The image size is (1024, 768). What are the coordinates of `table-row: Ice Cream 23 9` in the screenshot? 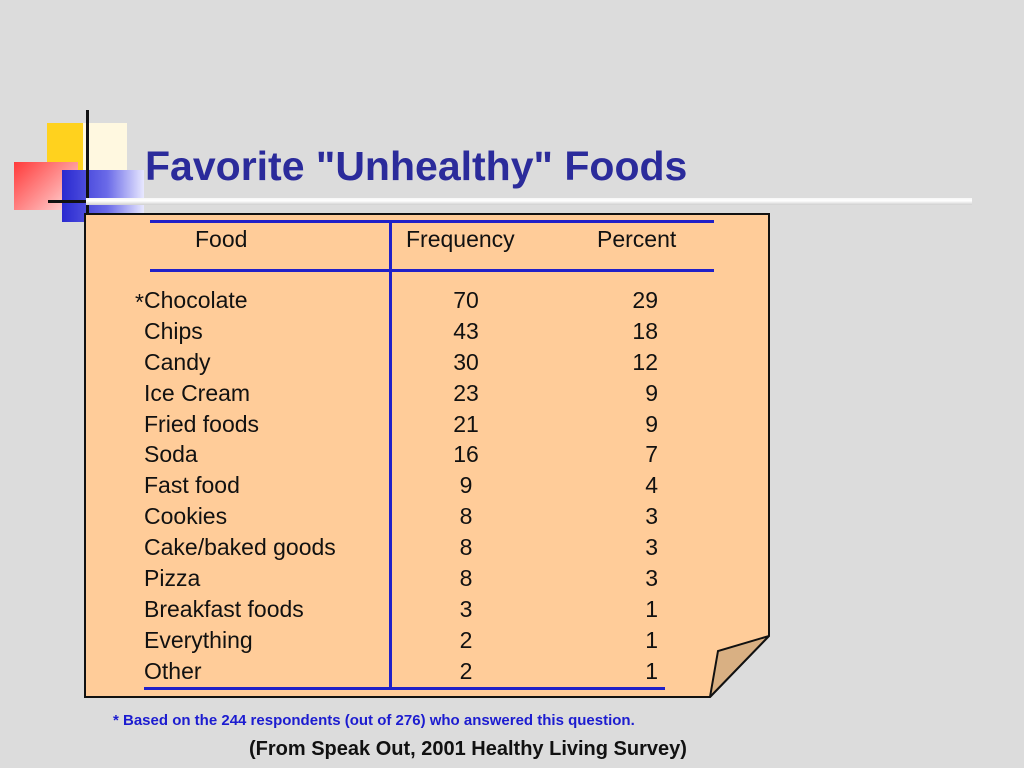 It's located at (512, 393).